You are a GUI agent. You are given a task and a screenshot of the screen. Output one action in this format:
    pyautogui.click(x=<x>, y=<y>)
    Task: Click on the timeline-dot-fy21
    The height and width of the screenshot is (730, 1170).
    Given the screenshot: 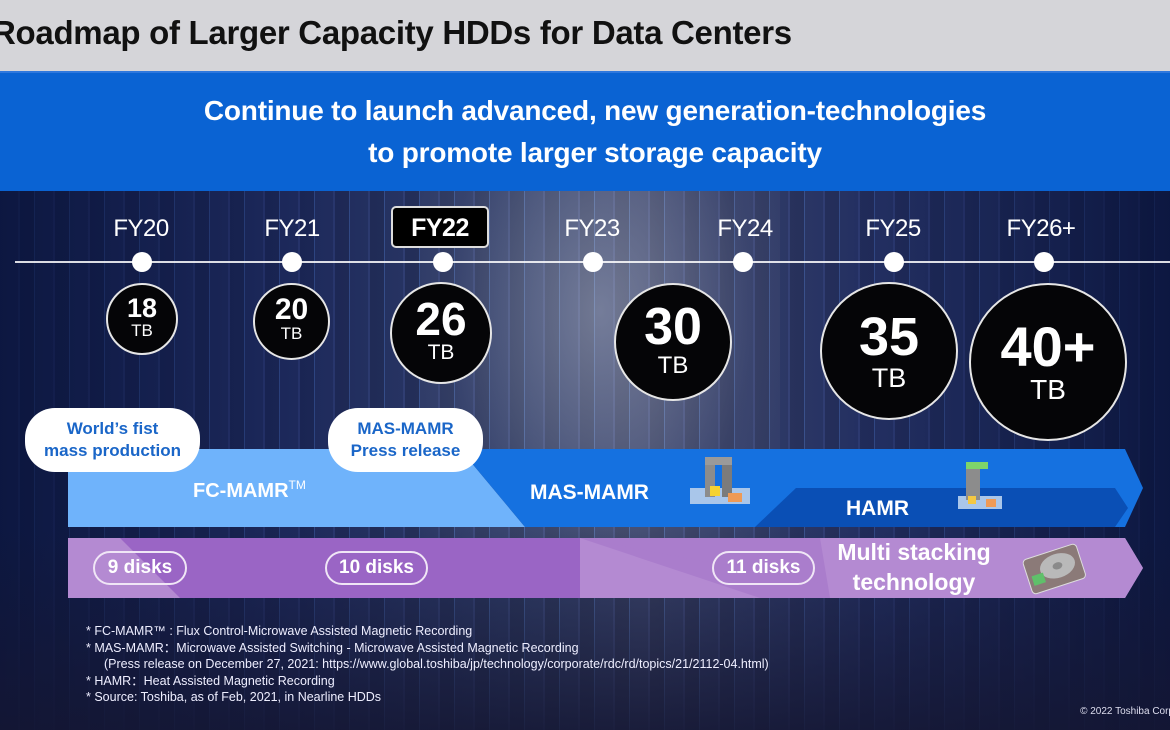 What is the action you would take?
    pyautogui.click(x=292, y=262)
    